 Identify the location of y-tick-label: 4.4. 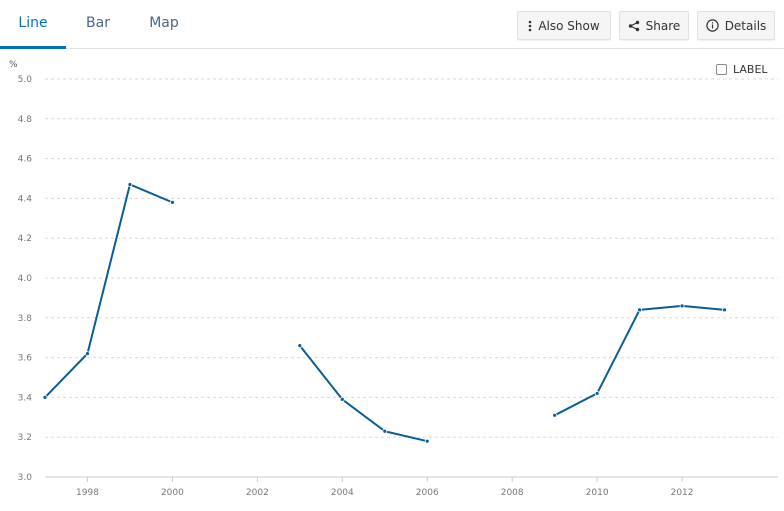
(25, 199).